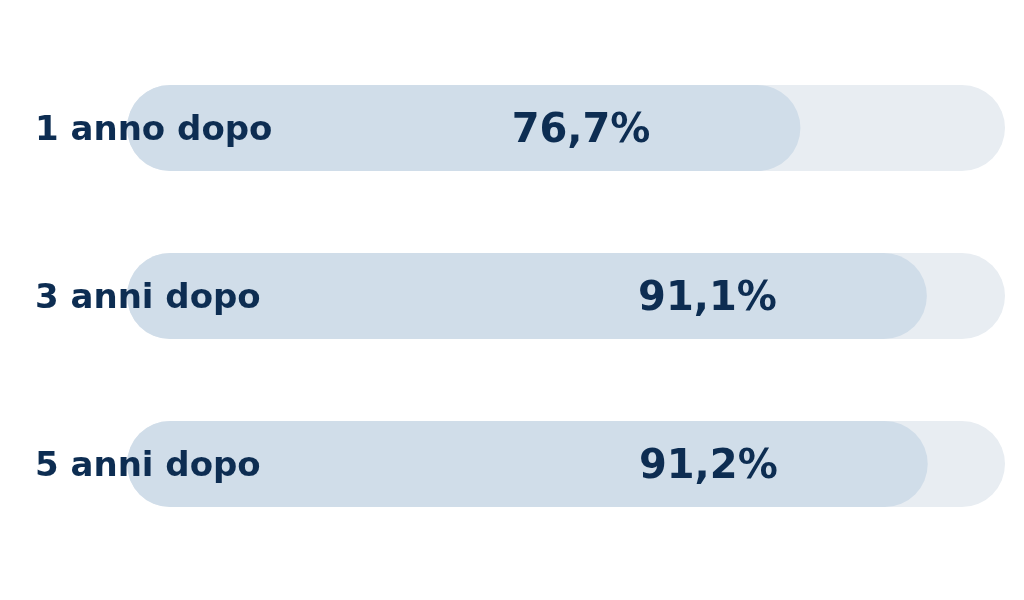 The width and height of the screenshot is (1024, 600). What do you see at coordinates (708, 464) in the screenshot?
I see `data-label: 91,2%` at bounding box center [708, 464].